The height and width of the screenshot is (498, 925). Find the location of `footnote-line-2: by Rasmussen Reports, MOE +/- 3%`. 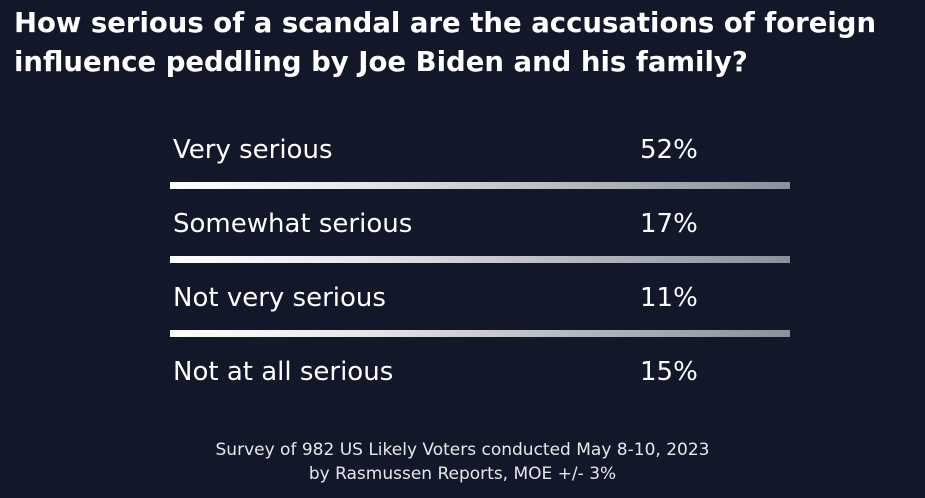

footnote-line-2: by Rasmussen Reports, MOE +/- 3% is located at coordinates (462, 474).